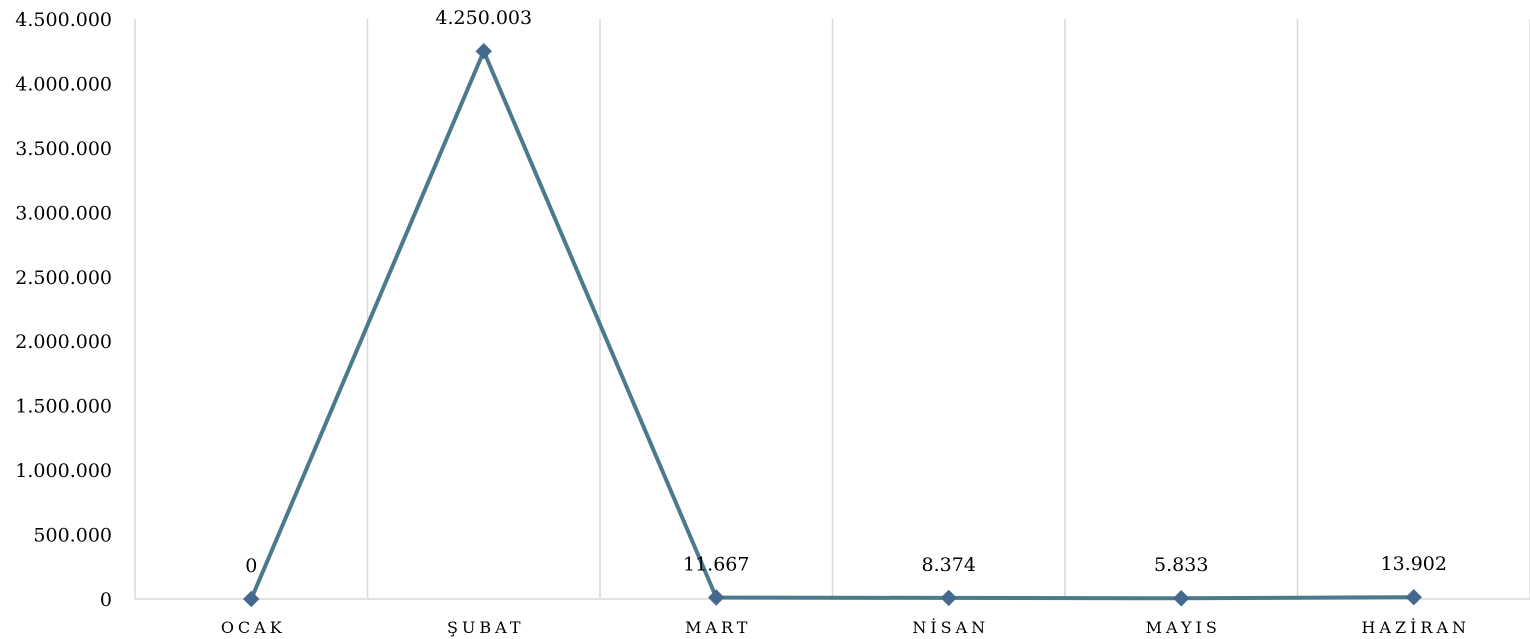 The width and height of the screenshot is (1530, 639). I want to click on x-category-label: MAYIS, so click(1183, 627).